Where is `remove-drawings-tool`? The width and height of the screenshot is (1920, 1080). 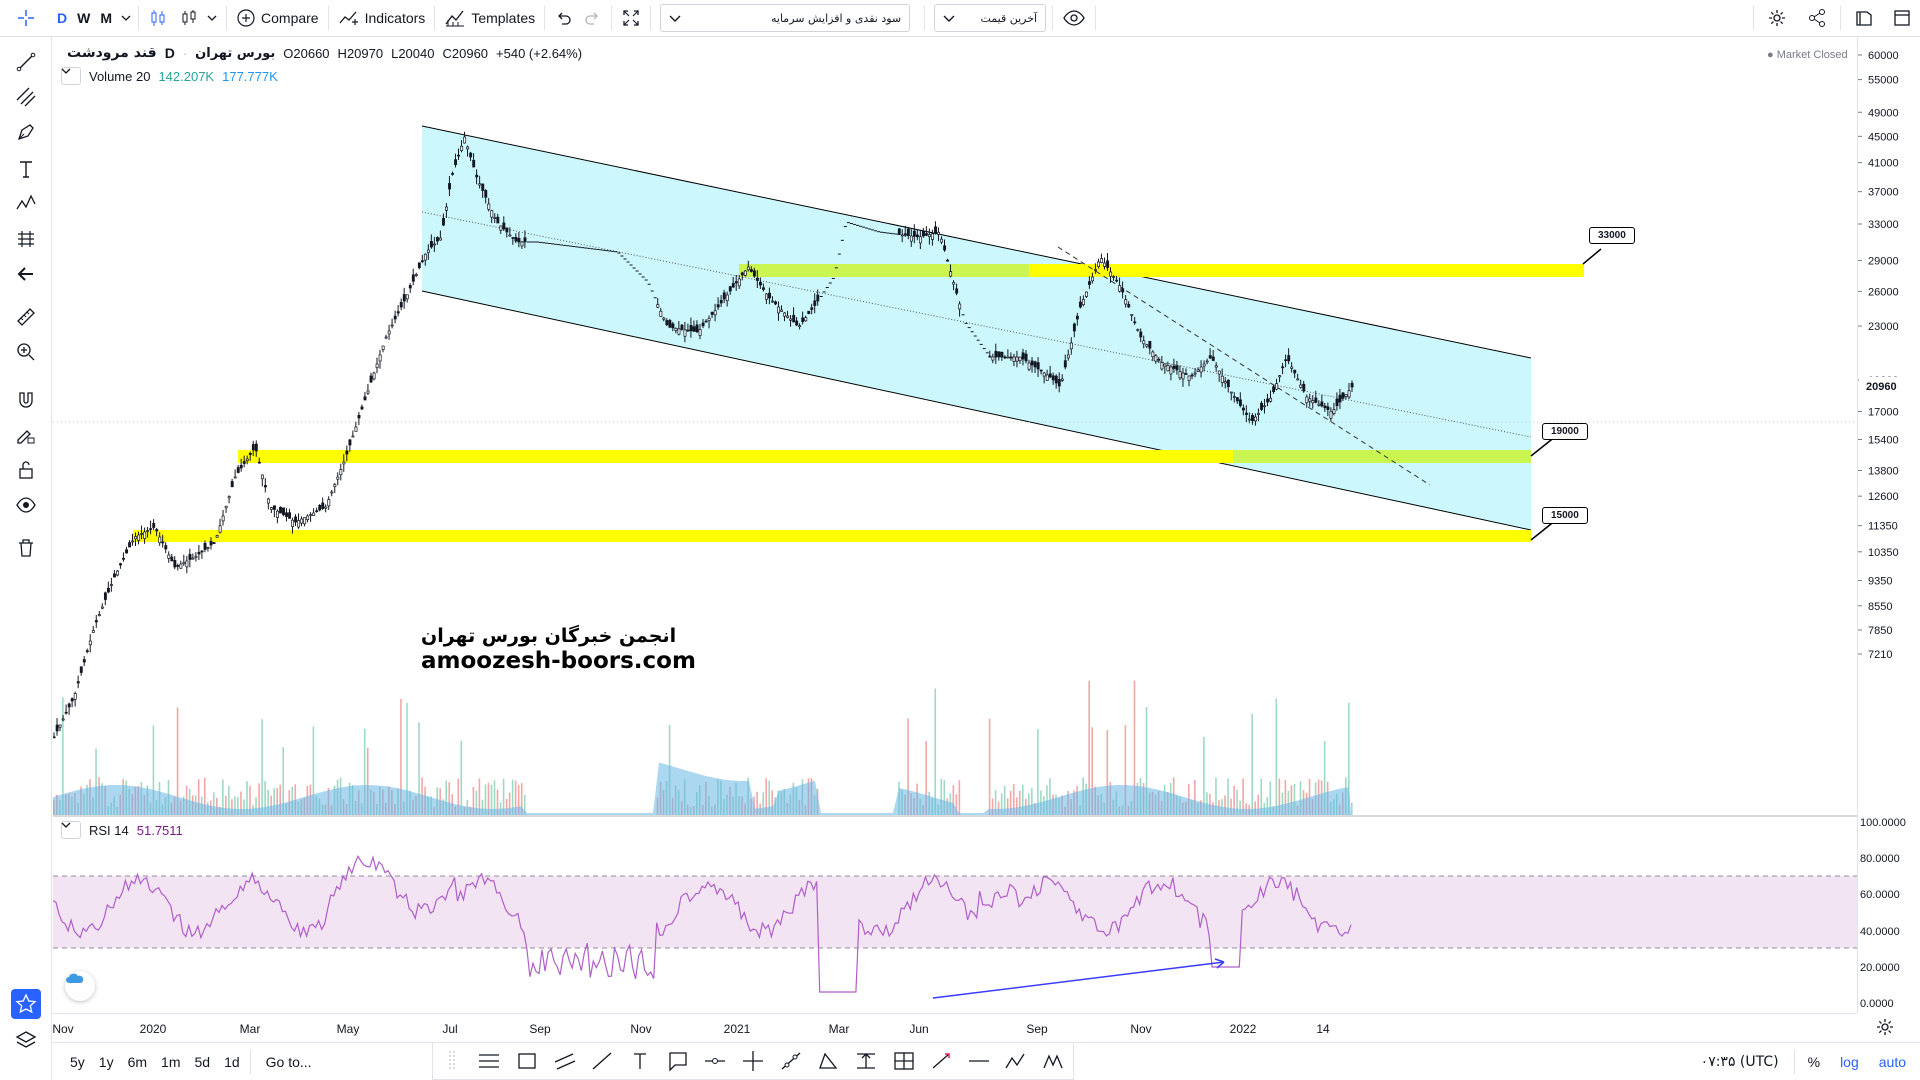 remove-drawings-tool is located at coordinates (26, 548).